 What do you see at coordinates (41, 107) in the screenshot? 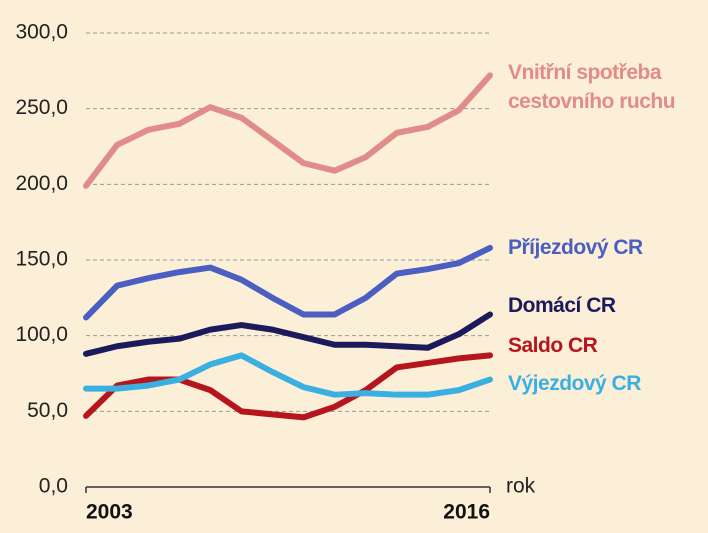
I see `y-tick-label: 250,0` at bounding box center [41, 107].